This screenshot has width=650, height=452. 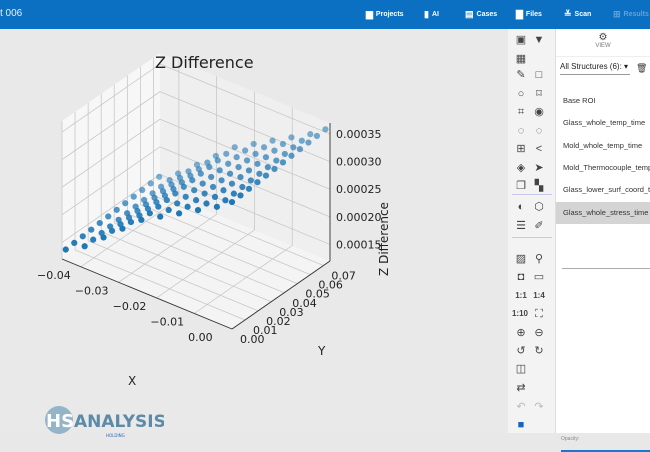 What do you see at coordinates (539, 112) in the screenshot?
I see `radio-target-icon: ◉` at bounding box center [539, 112].